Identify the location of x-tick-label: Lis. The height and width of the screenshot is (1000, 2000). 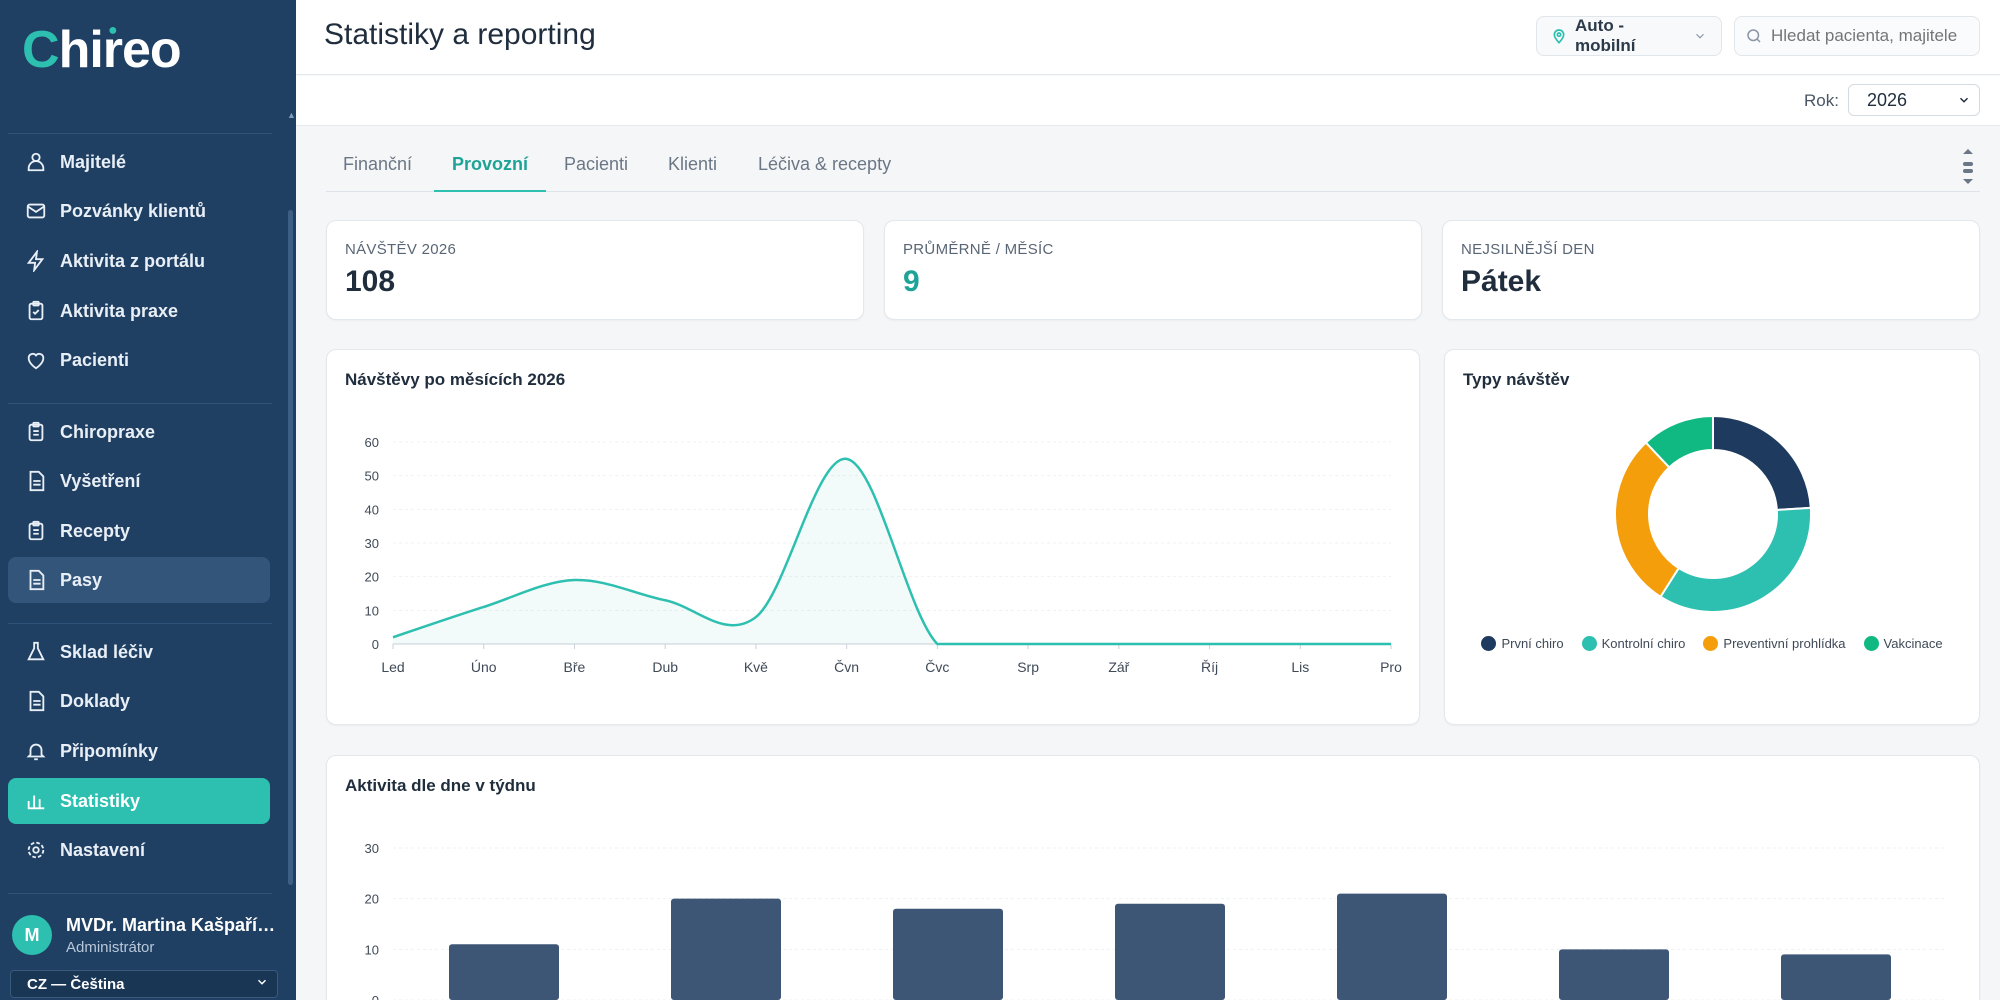
(1300, 667).